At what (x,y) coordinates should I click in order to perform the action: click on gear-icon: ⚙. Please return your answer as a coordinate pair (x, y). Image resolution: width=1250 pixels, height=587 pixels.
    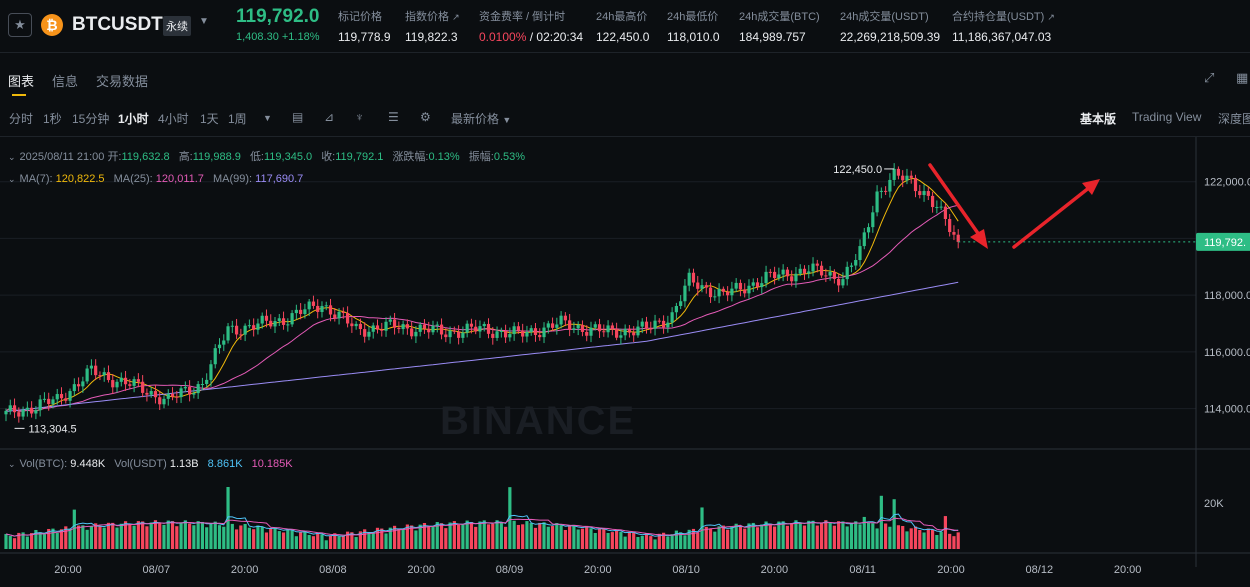
    Looking at the image, I should click on (425, 117).